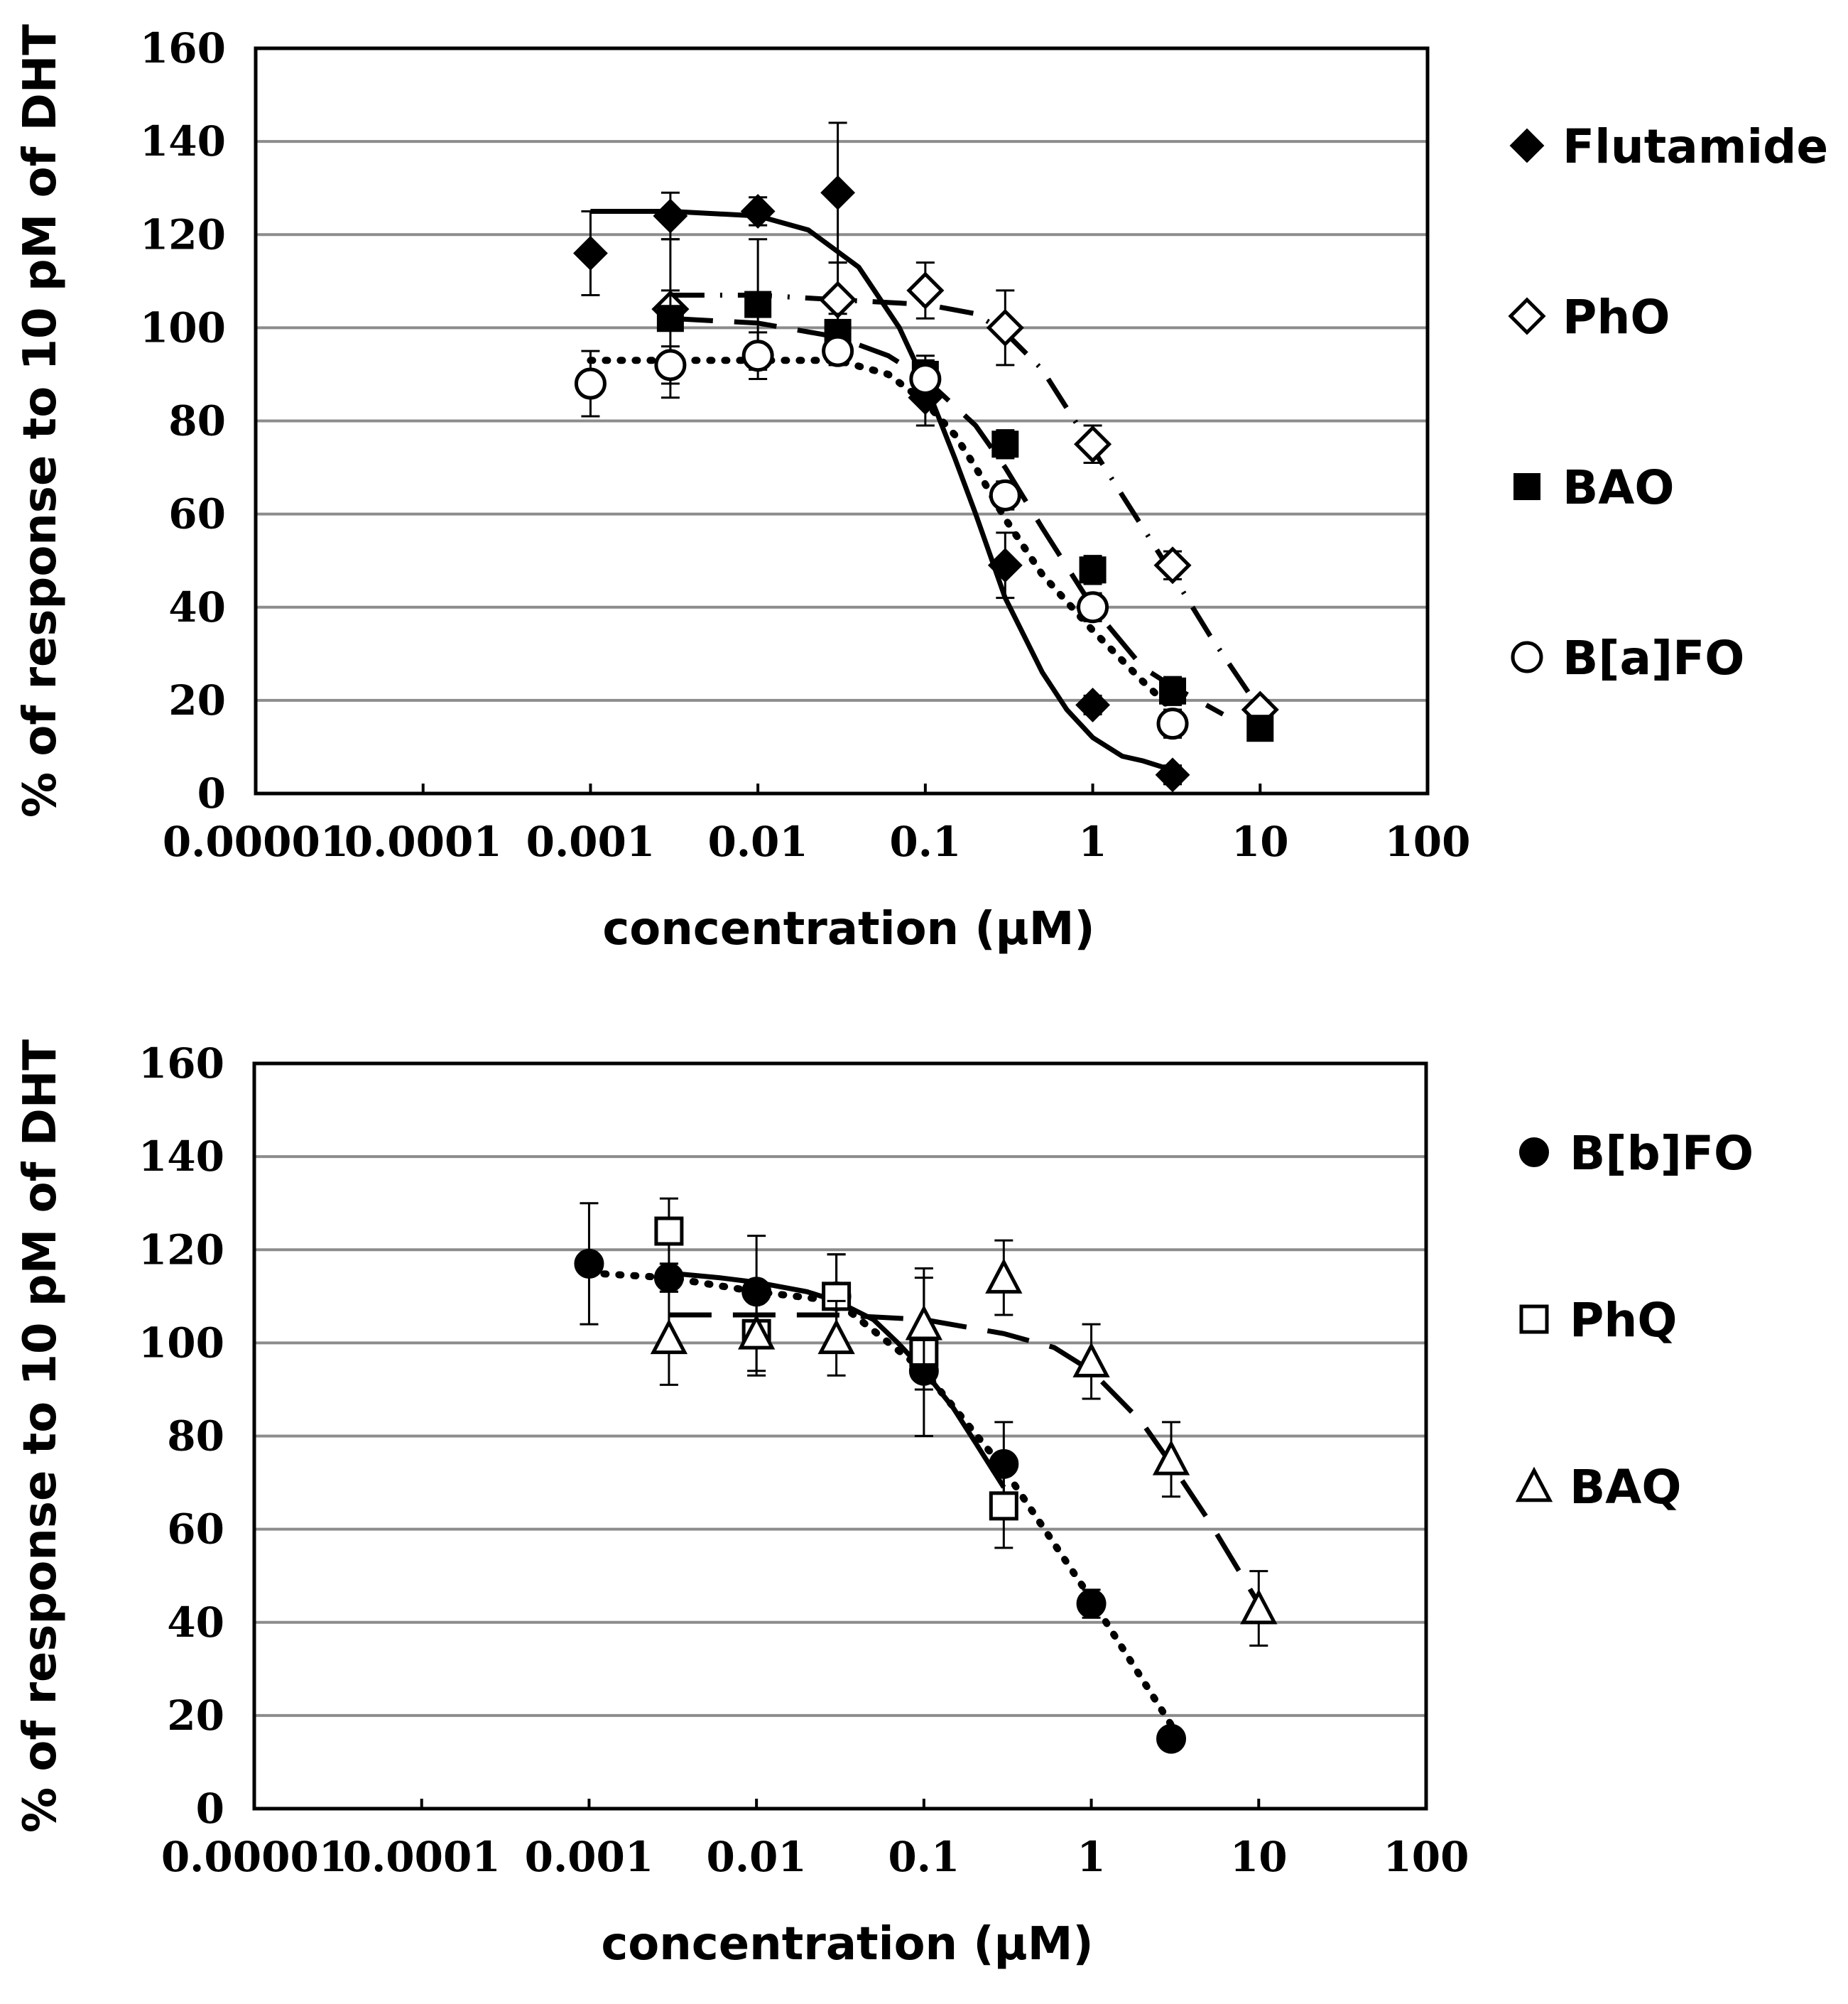 This screenshot has height=2004, width=1848. I want to click on legend-label: PhQ, so click(1623, 1320).